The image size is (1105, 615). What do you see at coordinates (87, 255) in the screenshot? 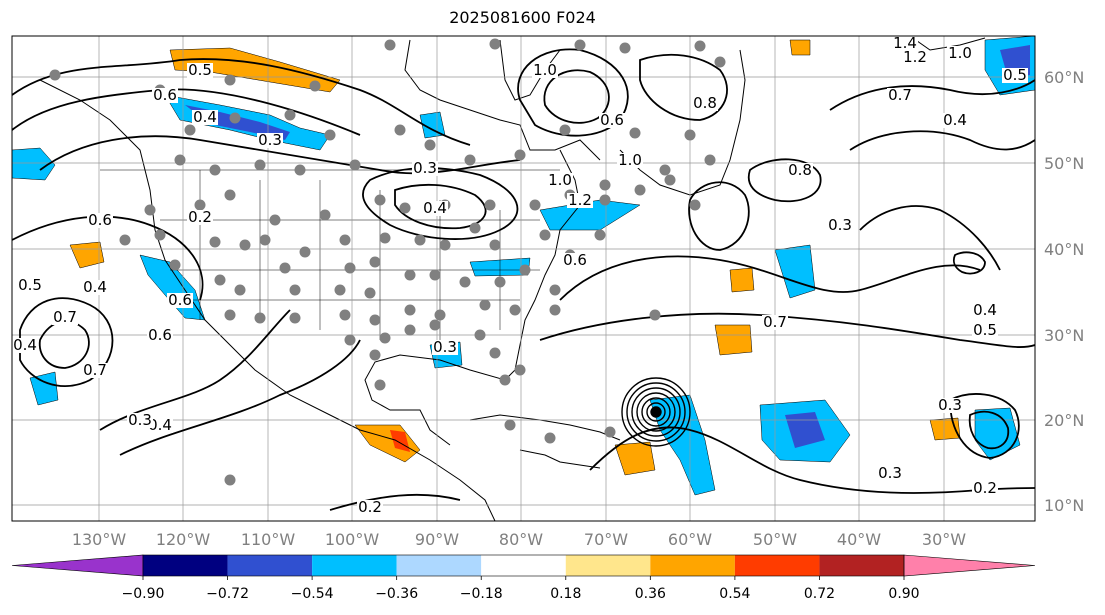
I see `orange-shade-pacific` at bounding box center [87, 255].